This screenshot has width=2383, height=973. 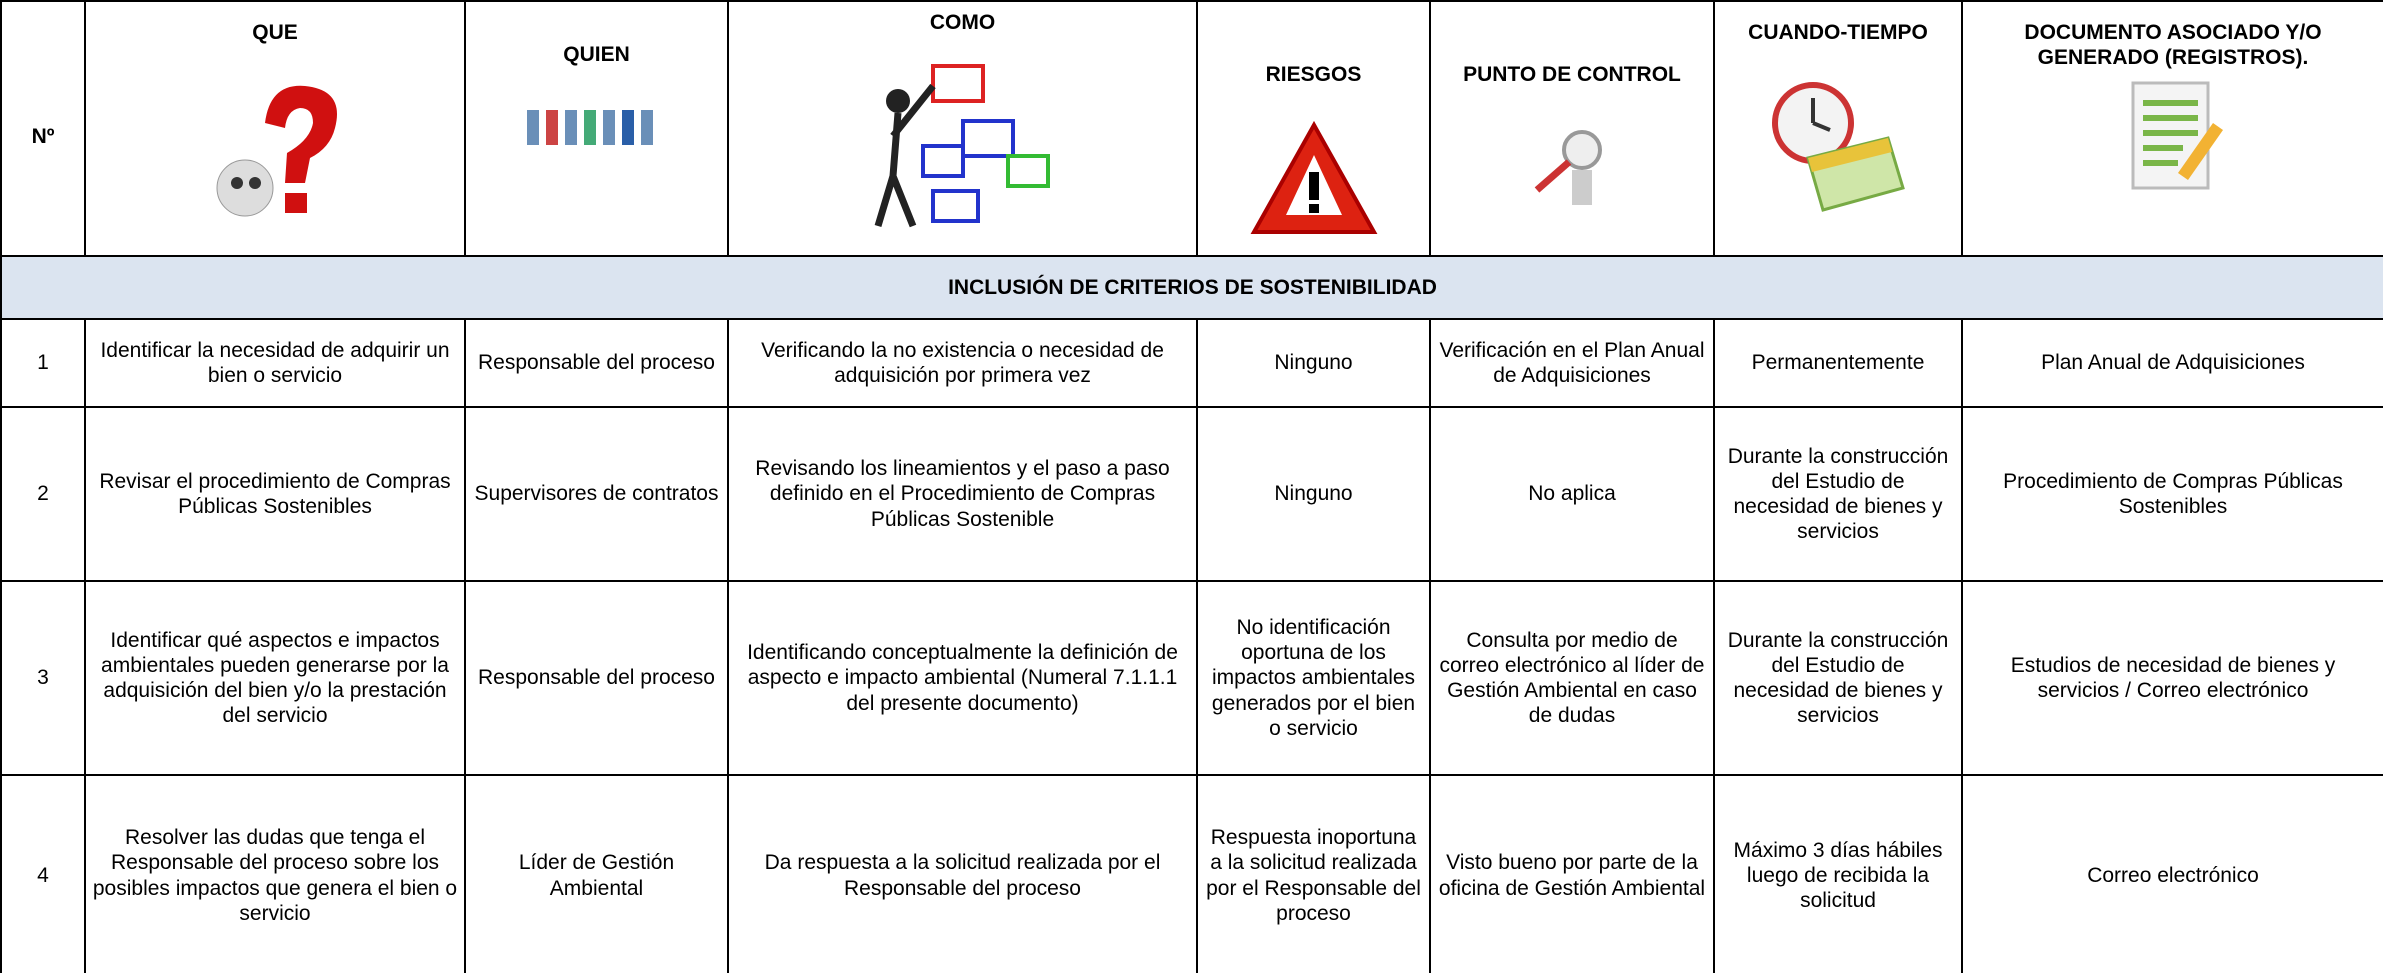 What do you see at coordinates (43, 873) in the screenshot?
I see `table-cell: 4` at bounding box center [43, 873].